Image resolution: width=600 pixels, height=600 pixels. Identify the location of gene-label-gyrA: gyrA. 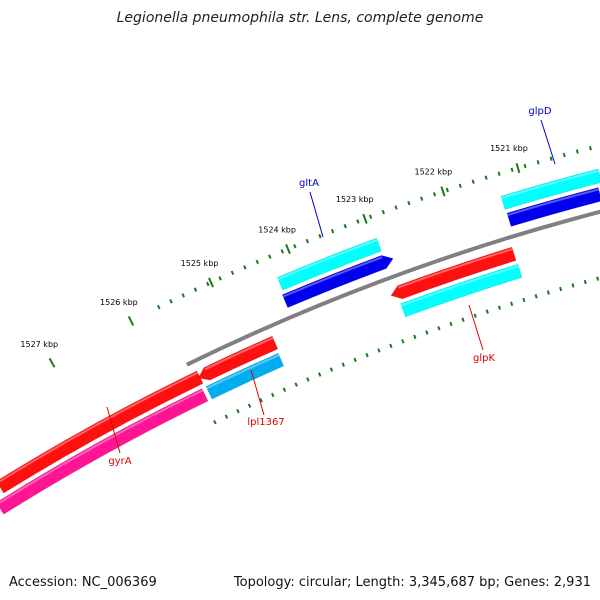
(119, 461).